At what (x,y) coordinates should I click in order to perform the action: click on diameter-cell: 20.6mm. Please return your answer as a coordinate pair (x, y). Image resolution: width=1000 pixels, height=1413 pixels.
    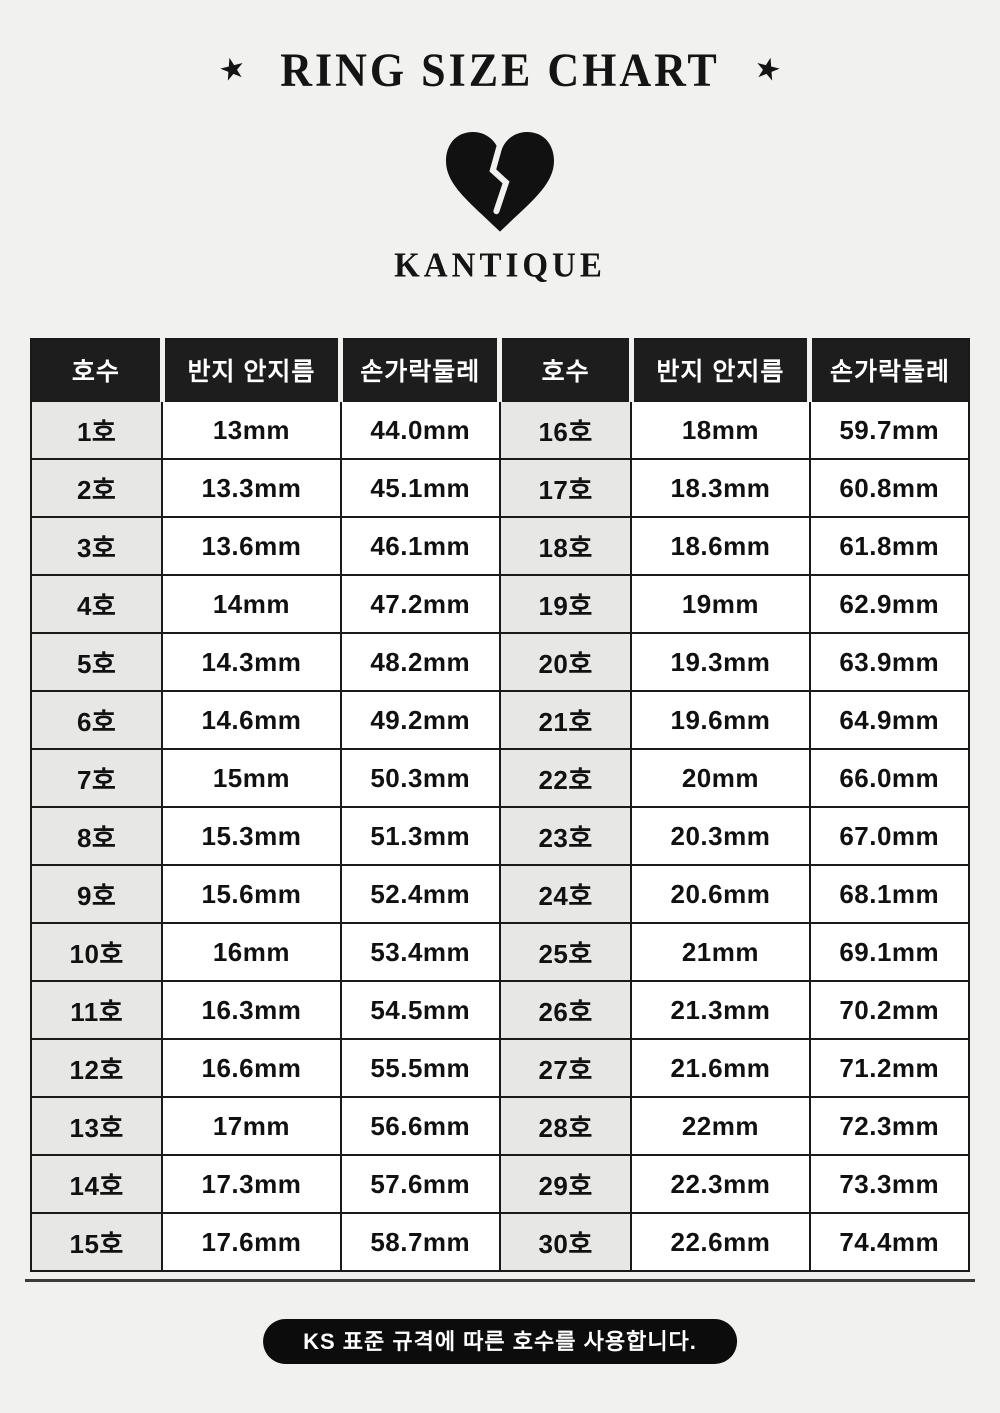
    Looking at the image, I should click on (720, 894).